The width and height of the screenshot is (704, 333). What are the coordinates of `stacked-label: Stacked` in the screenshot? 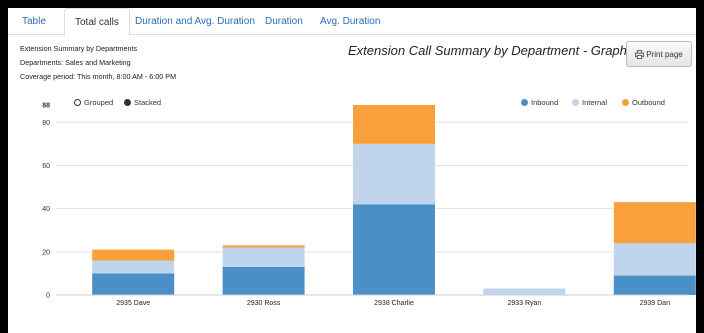 It's located at (148, 102).